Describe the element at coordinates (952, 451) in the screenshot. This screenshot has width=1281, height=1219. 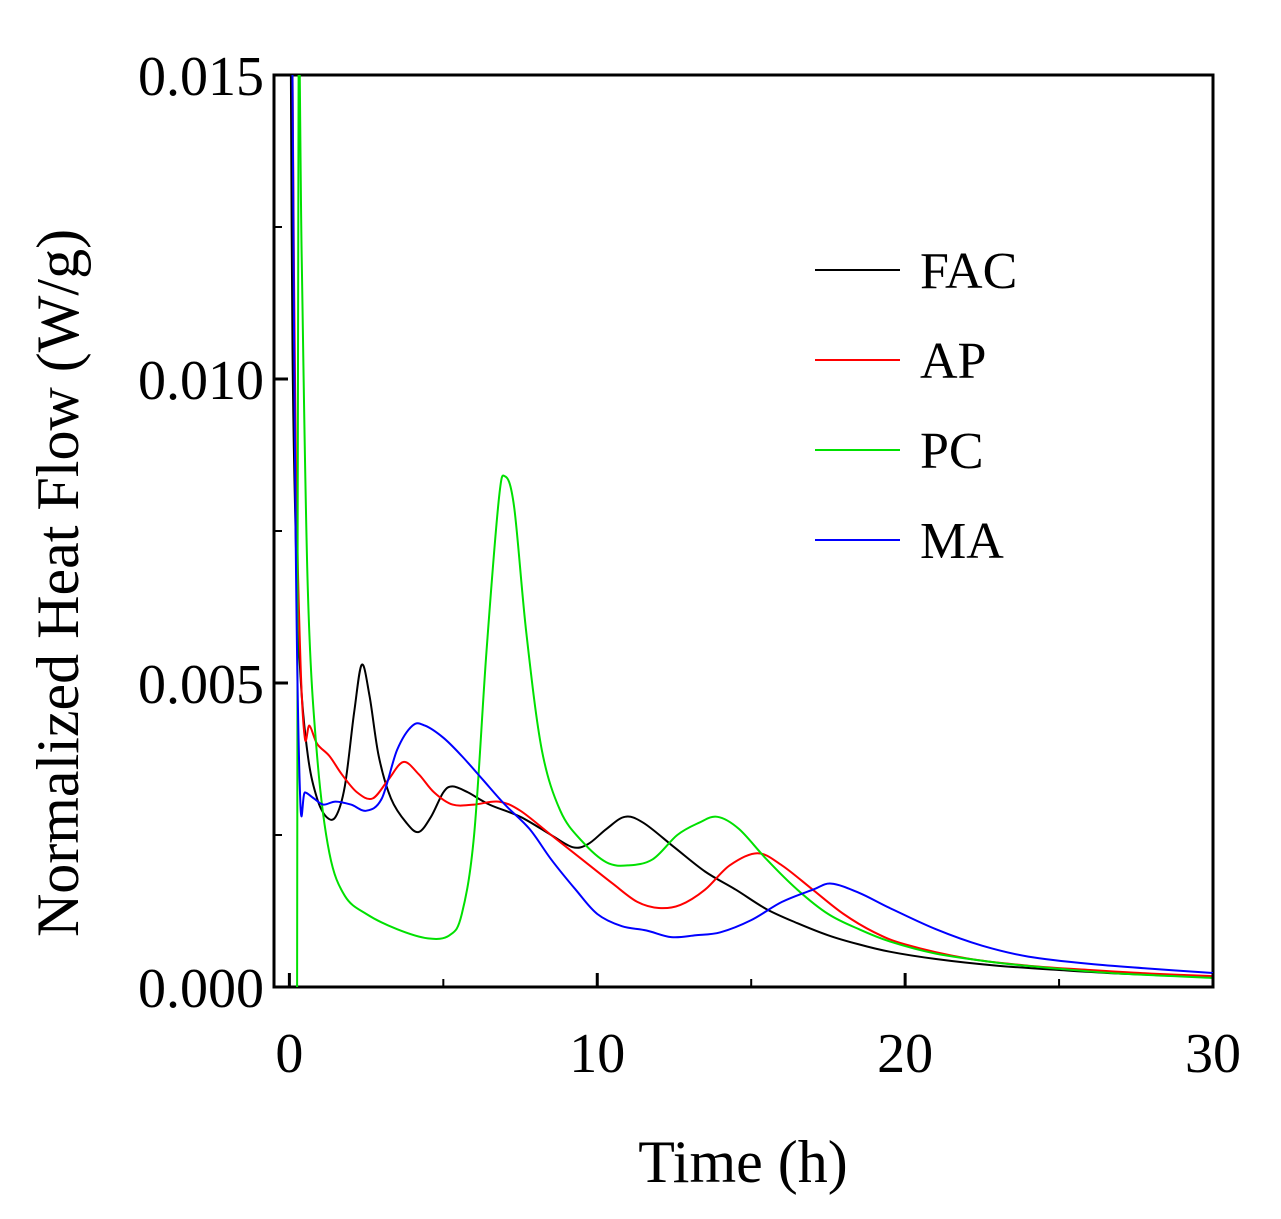
I see `legend-label-pc: PC` at that location.